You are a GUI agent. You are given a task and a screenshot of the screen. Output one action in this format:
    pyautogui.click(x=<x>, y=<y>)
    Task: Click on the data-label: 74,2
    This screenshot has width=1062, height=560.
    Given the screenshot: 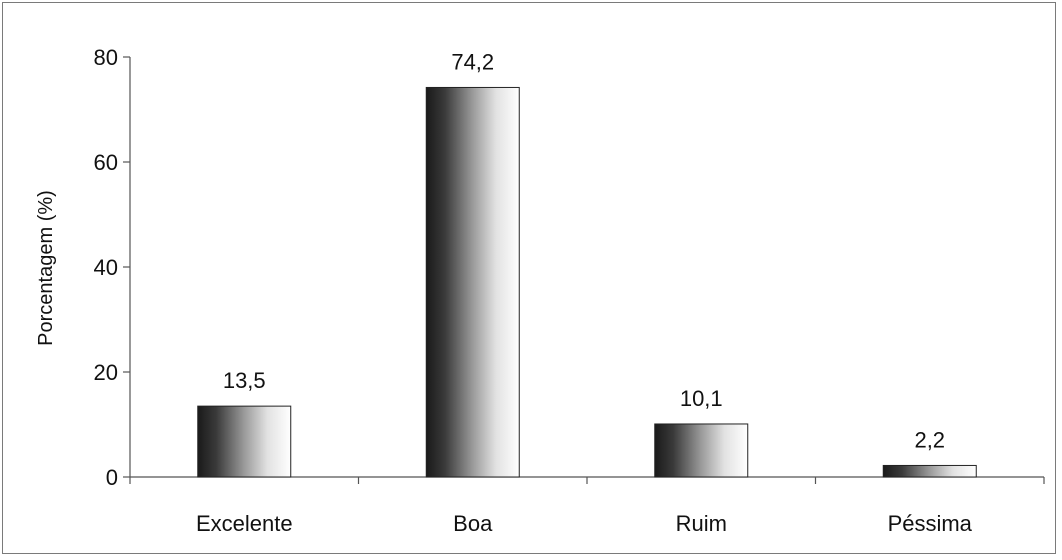 What is the action you would take?
    pyautogui.click(x=472, y=61)
    